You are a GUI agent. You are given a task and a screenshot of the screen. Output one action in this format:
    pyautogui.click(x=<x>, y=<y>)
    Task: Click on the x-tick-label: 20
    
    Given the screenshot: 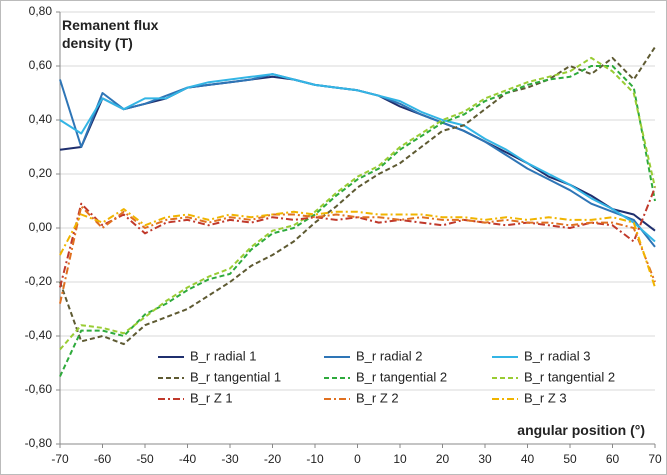 What is the action you would take?
    pyautogui.click(x=443, y=459)
    